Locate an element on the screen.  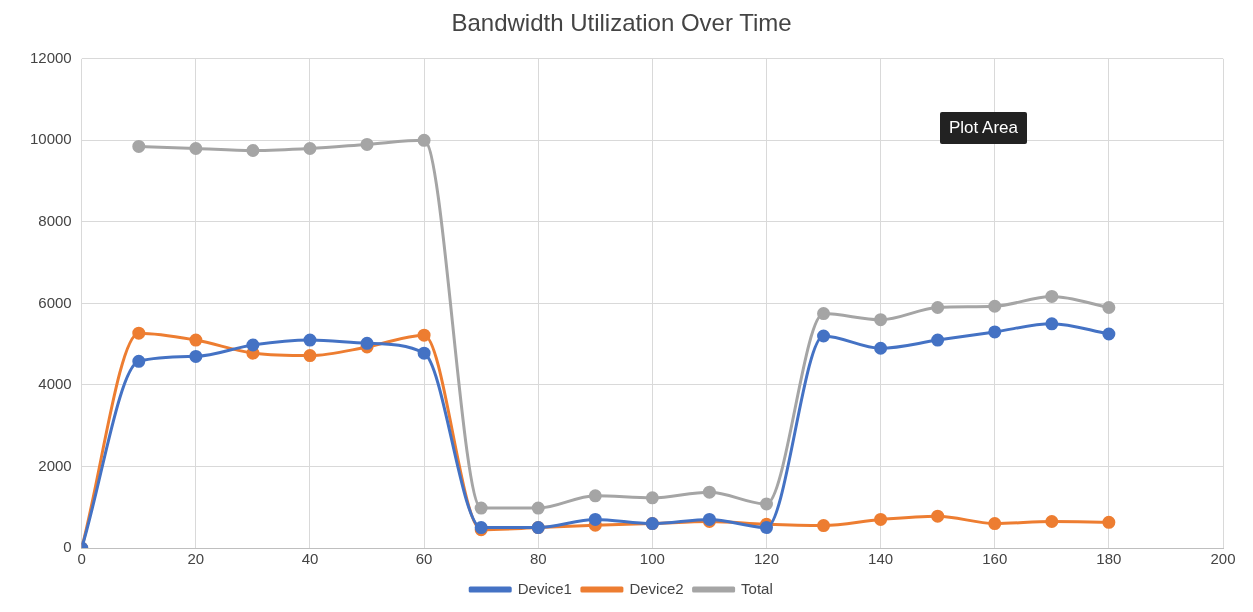
legend-label: Device2 is located at coordinates (656, 588).